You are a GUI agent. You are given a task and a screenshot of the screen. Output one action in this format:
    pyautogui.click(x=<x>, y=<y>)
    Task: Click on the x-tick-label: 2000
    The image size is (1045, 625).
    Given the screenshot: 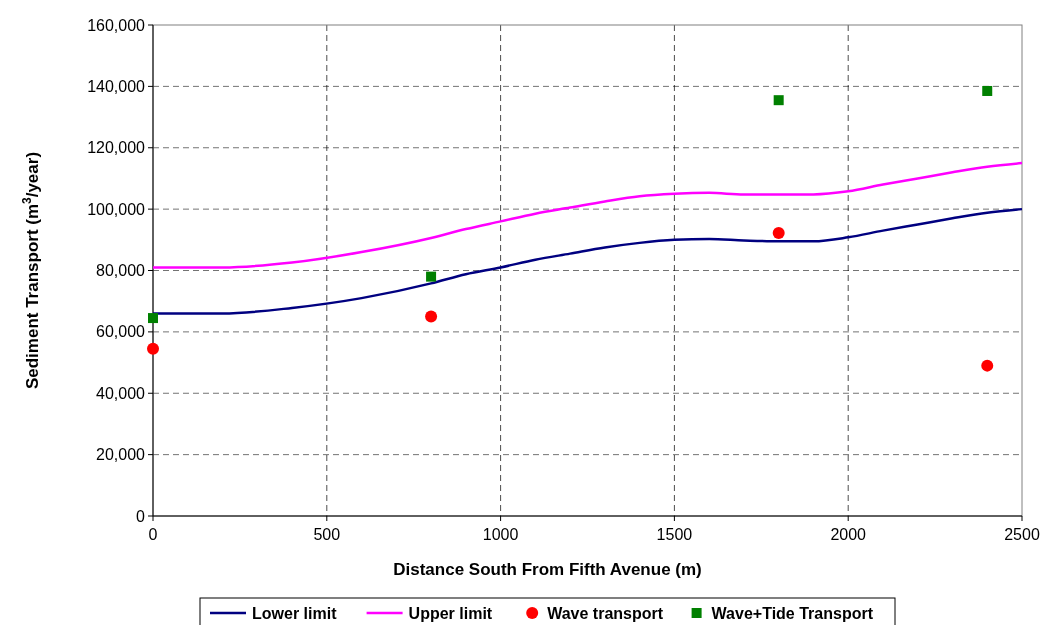 What is the action you would take?
    pyautogui.click(x=848, y=534)
    